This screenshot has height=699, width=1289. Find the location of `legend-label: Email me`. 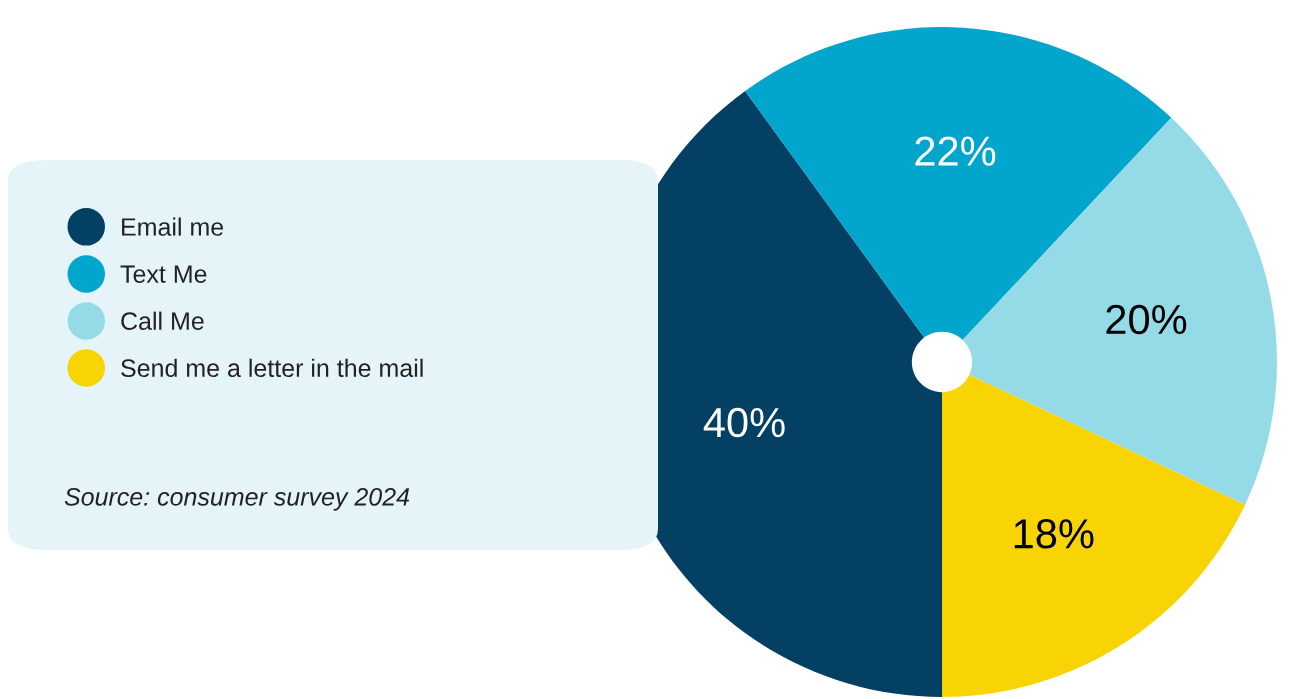

legend-label: Email me is located at coordinates (173, 226).